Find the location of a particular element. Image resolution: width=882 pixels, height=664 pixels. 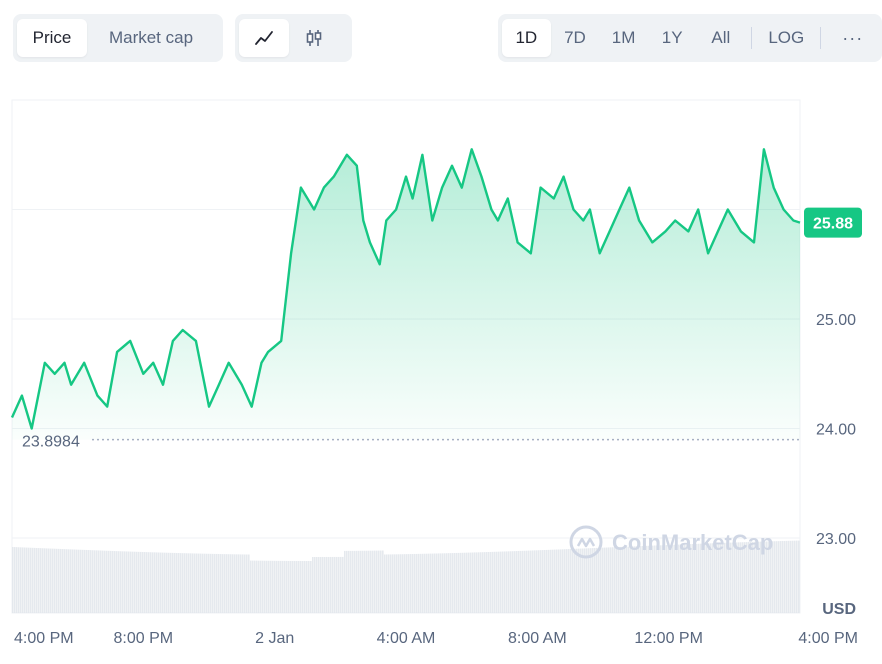

coinmarketcap-logo-icon is located at coordinates (586, 542).